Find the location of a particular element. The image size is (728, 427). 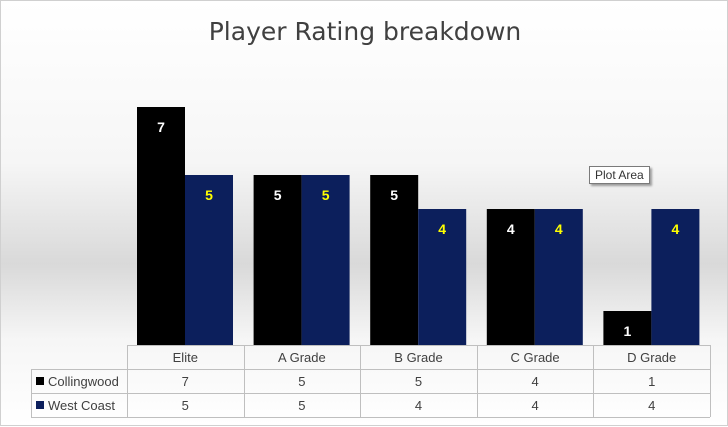

data-label: 1 is located at coordinates (628, 331).